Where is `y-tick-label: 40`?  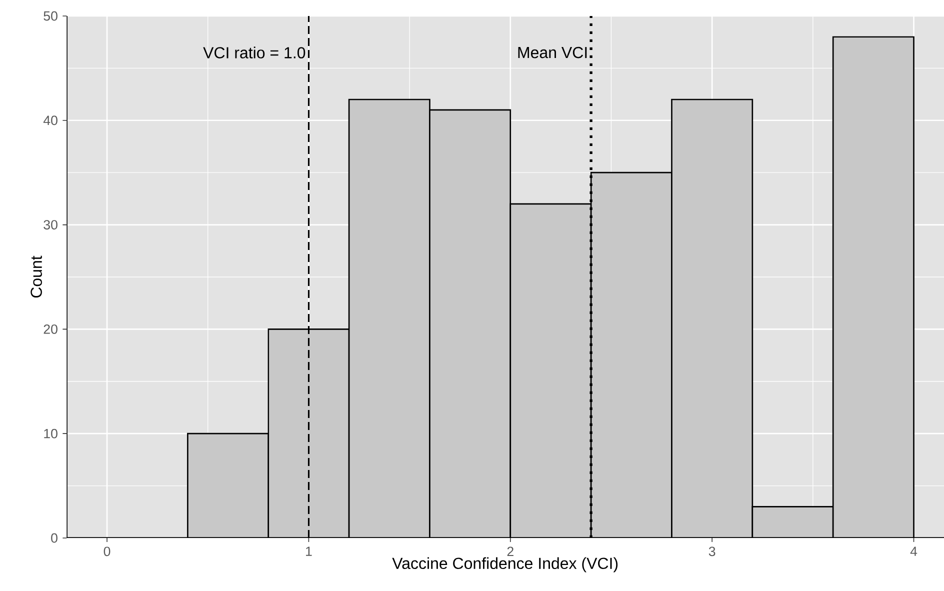 y-tick-label: 40 is located at coordinates (50, 121).